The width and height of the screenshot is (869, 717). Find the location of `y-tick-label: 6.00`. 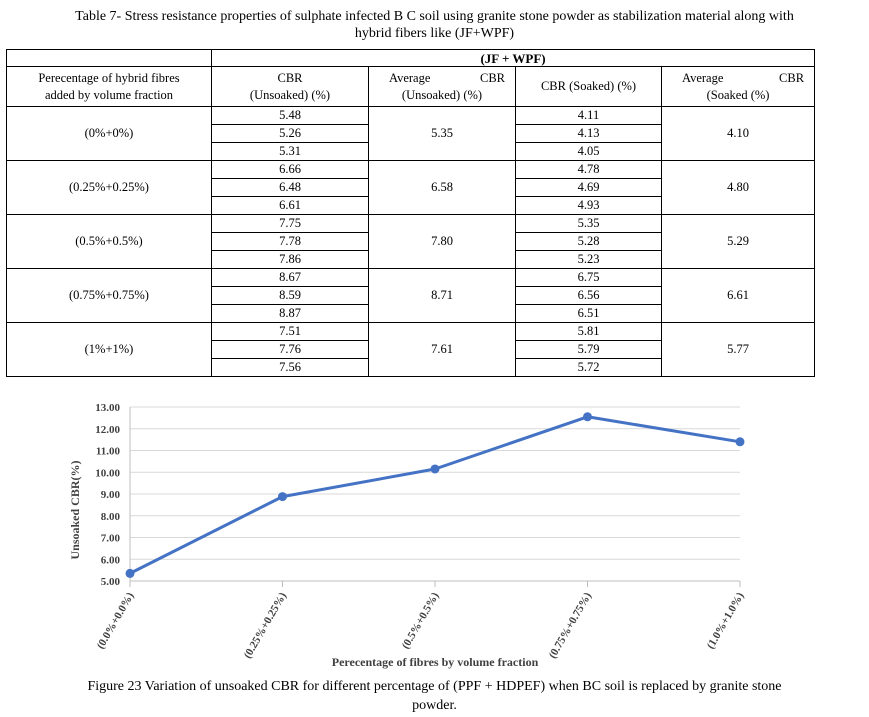

y-tick-label: 6.00 is located at coordinates (111, 560).